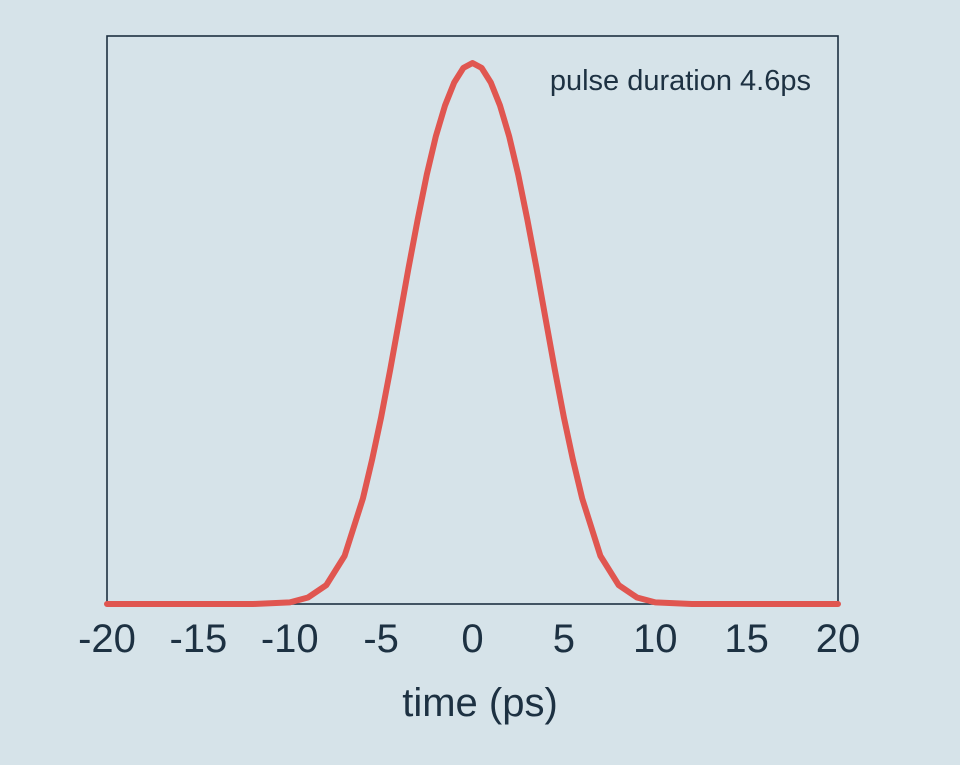 The width and height of the screenshot is (960, 765). I want to click on x-tick-label: 20, so click(838, 639).